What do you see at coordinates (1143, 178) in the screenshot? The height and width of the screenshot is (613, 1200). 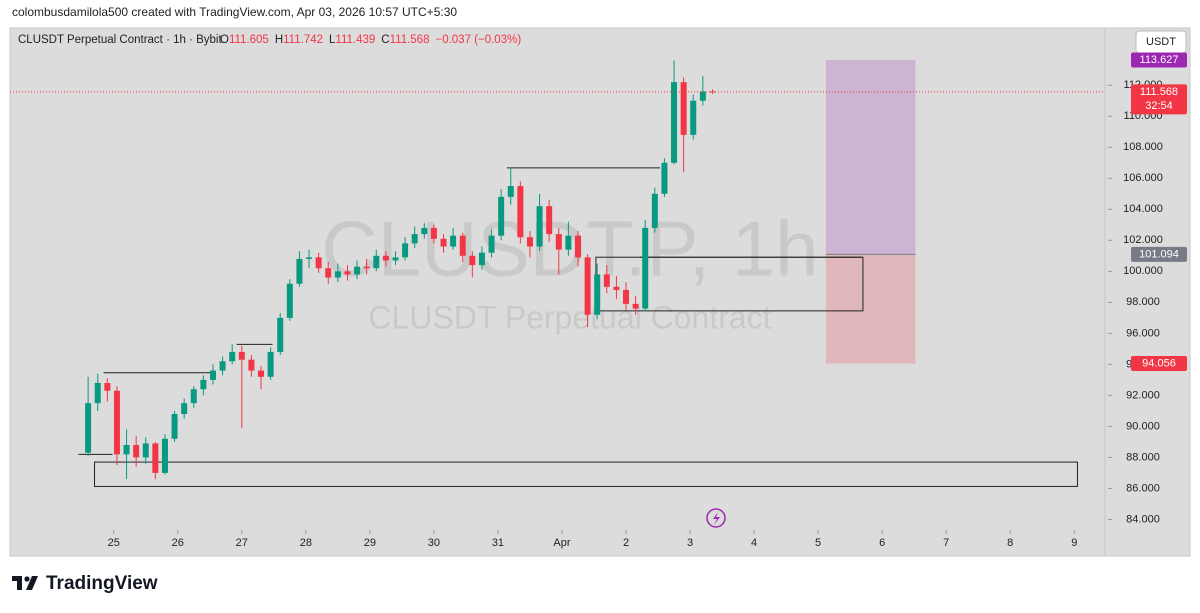 I see `y-tick-label: 106.000` at bounding box center [1143, 178].